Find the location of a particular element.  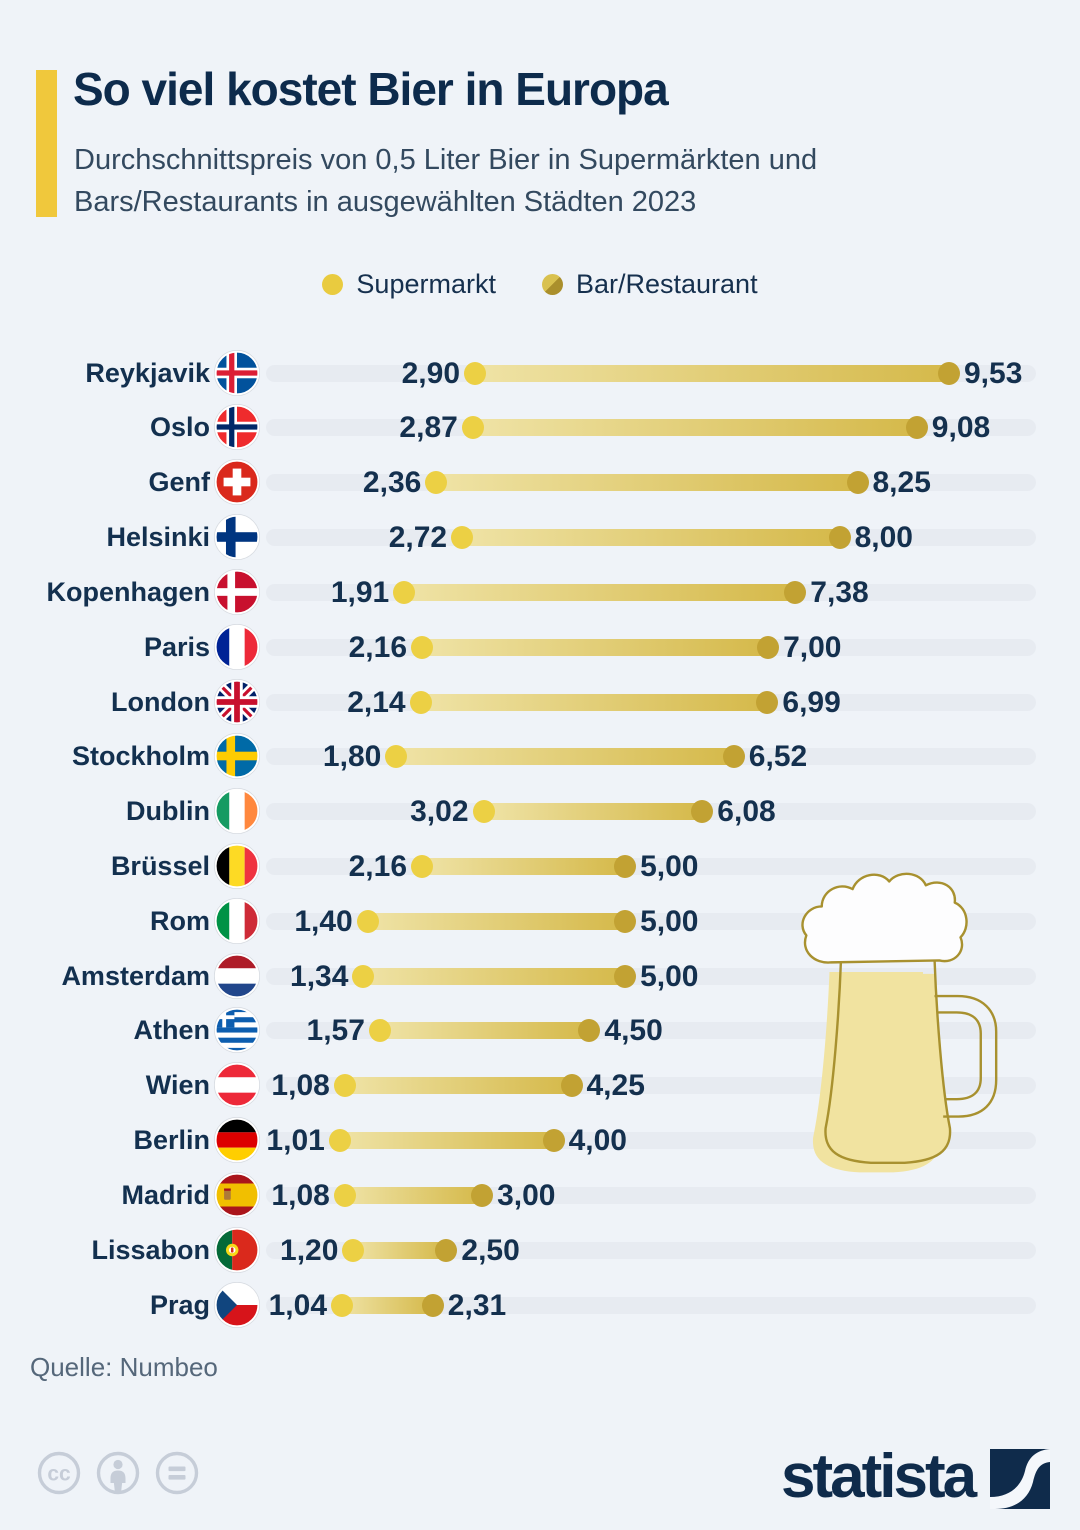

city-label: Athen is located at coordinates (172, 1030).